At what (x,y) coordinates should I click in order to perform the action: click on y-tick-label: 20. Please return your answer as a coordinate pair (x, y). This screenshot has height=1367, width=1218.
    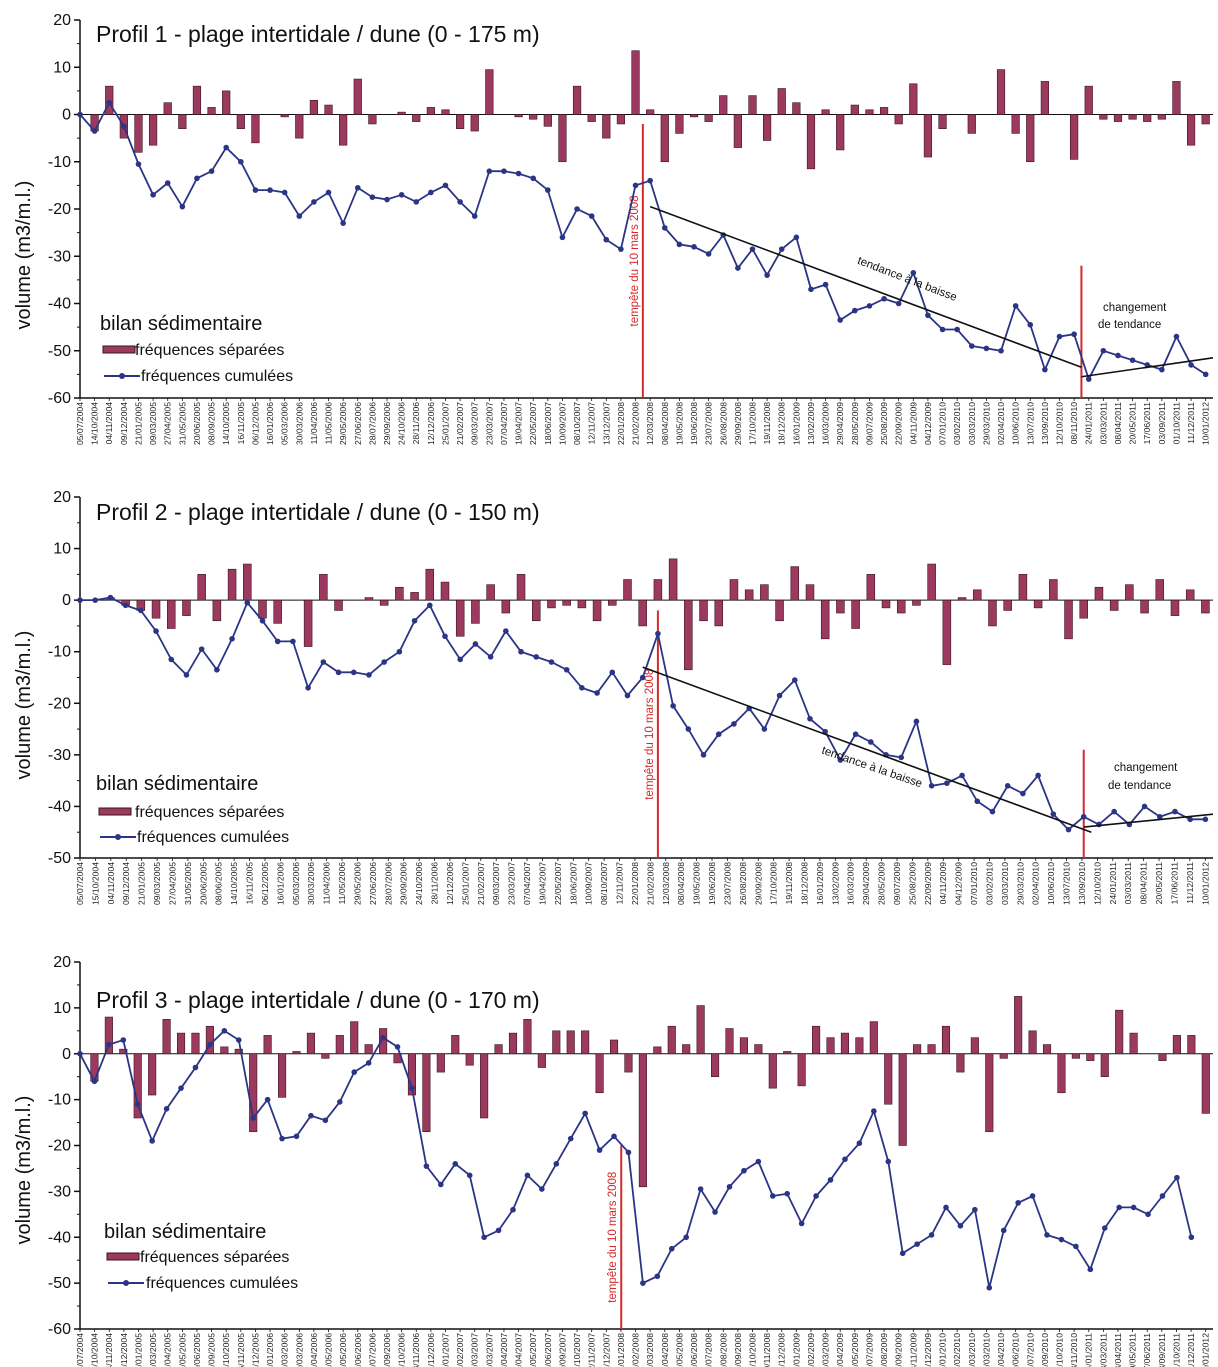
    Looking at the image, I should click on (62, 497).